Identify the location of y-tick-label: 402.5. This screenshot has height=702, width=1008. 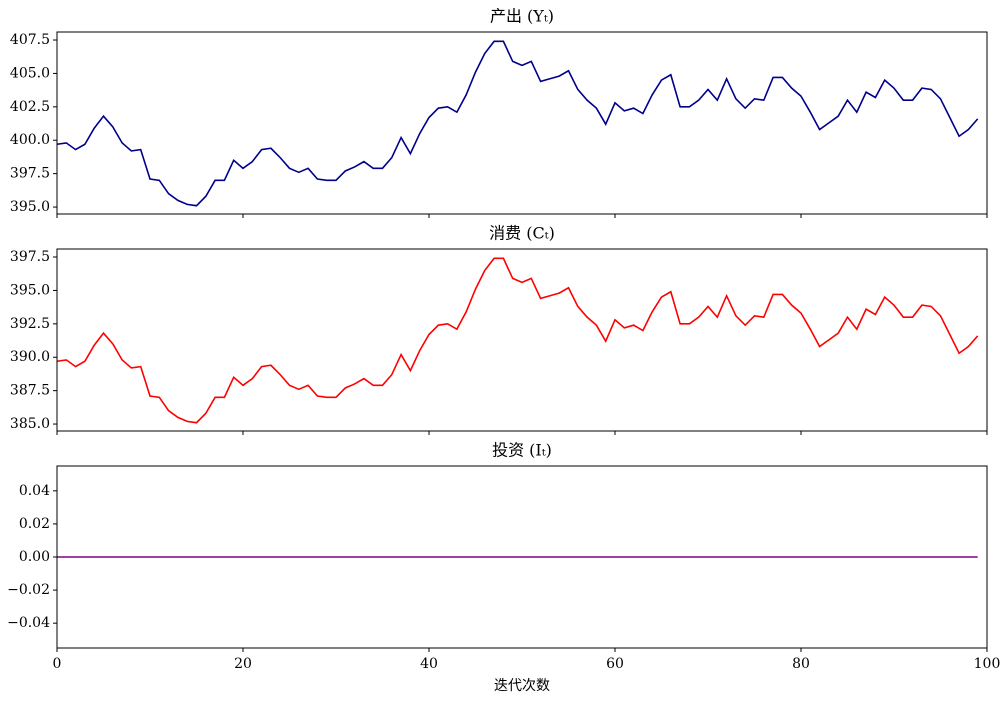
(30, 107).